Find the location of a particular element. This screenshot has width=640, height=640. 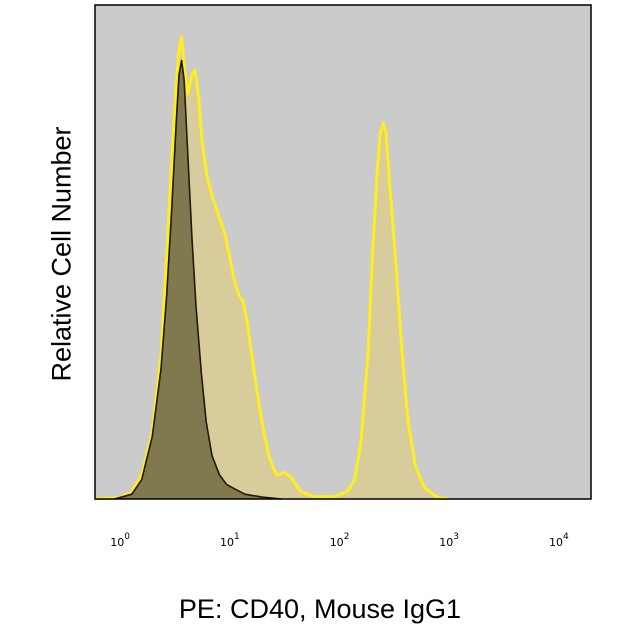

x-tick-label-1: 10 1 is located at coordinates (230, 540).